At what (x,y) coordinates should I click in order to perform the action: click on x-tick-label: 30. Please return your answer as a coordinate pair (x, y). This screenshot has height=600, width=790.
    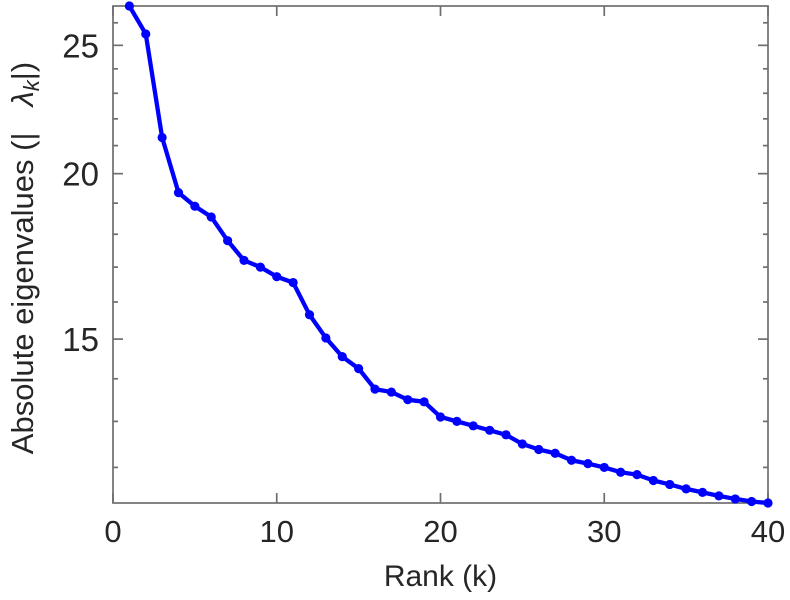
    Looking at the image, I should click on (604, 531).